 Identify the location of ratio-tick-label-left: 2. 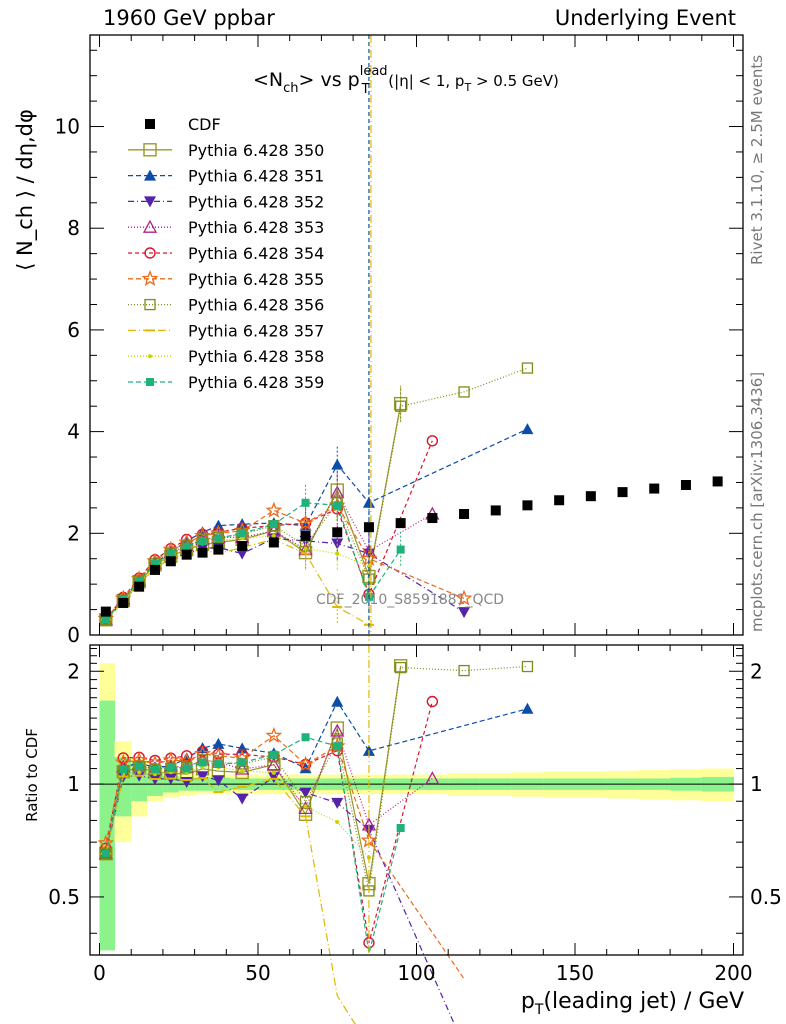
(73, 671).